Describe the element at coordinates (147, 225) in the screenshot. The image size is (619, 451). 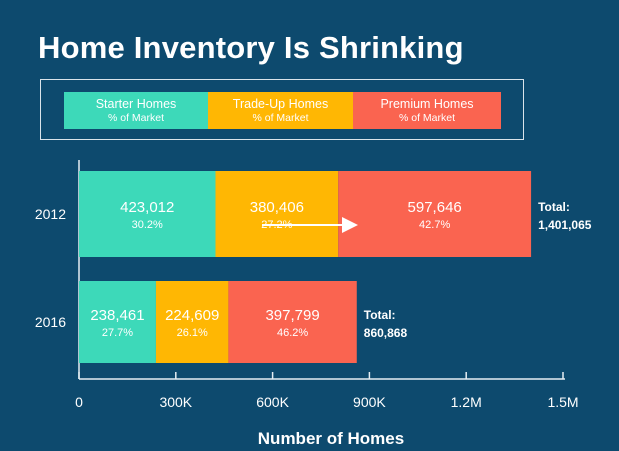
I see `bar-percent-label: 30.2%` at that location.